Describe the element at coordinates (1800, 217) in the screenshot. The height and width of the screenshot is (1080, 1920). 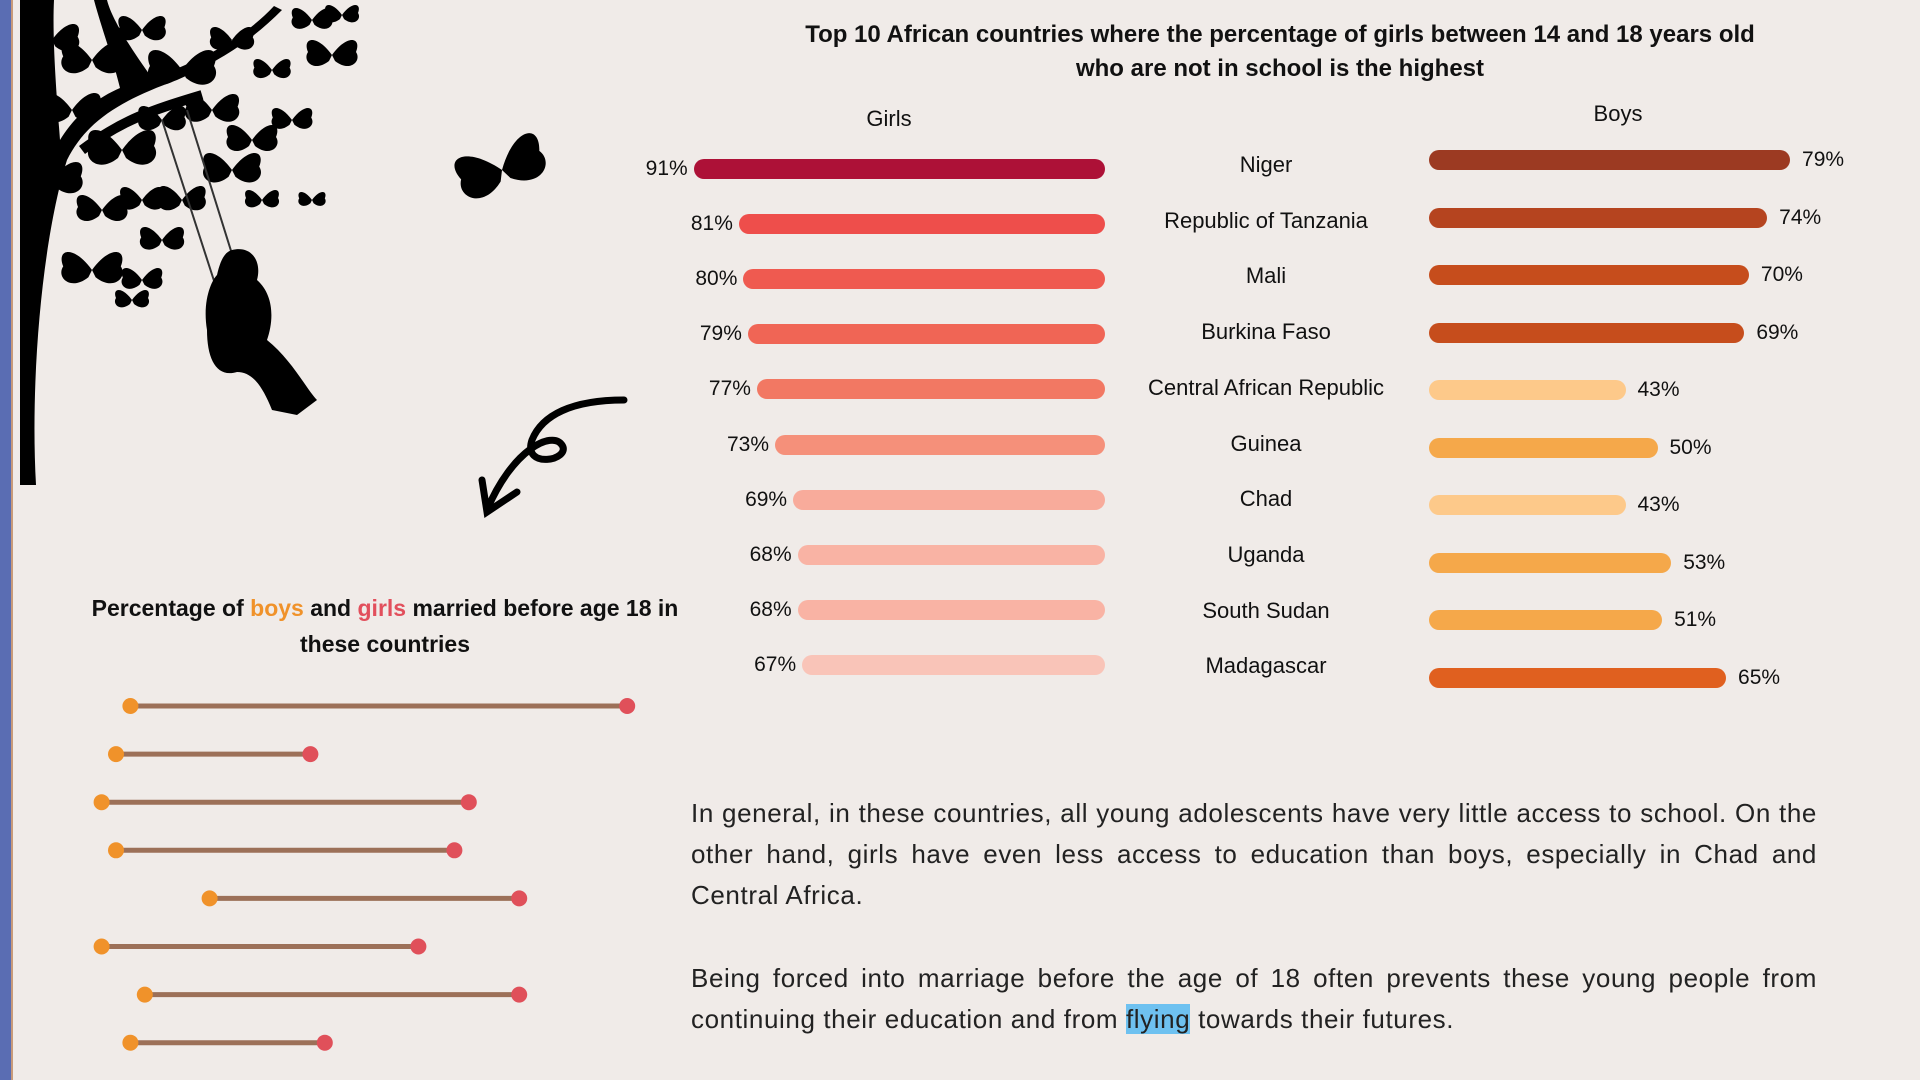
I see `boys-value-label: 74%` at that location.